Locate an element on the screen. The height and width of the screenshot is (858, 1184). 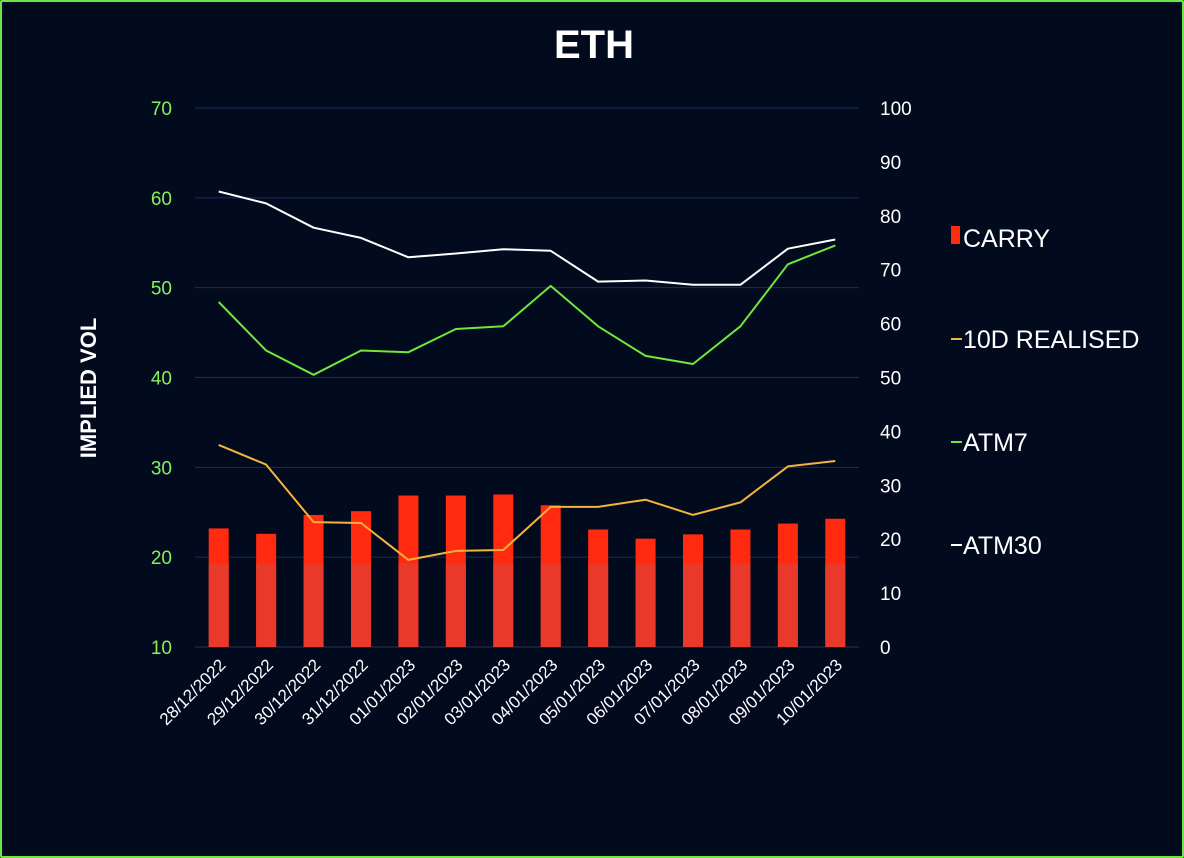
right-tick-label: 30 is located at coordinates (890, 486).